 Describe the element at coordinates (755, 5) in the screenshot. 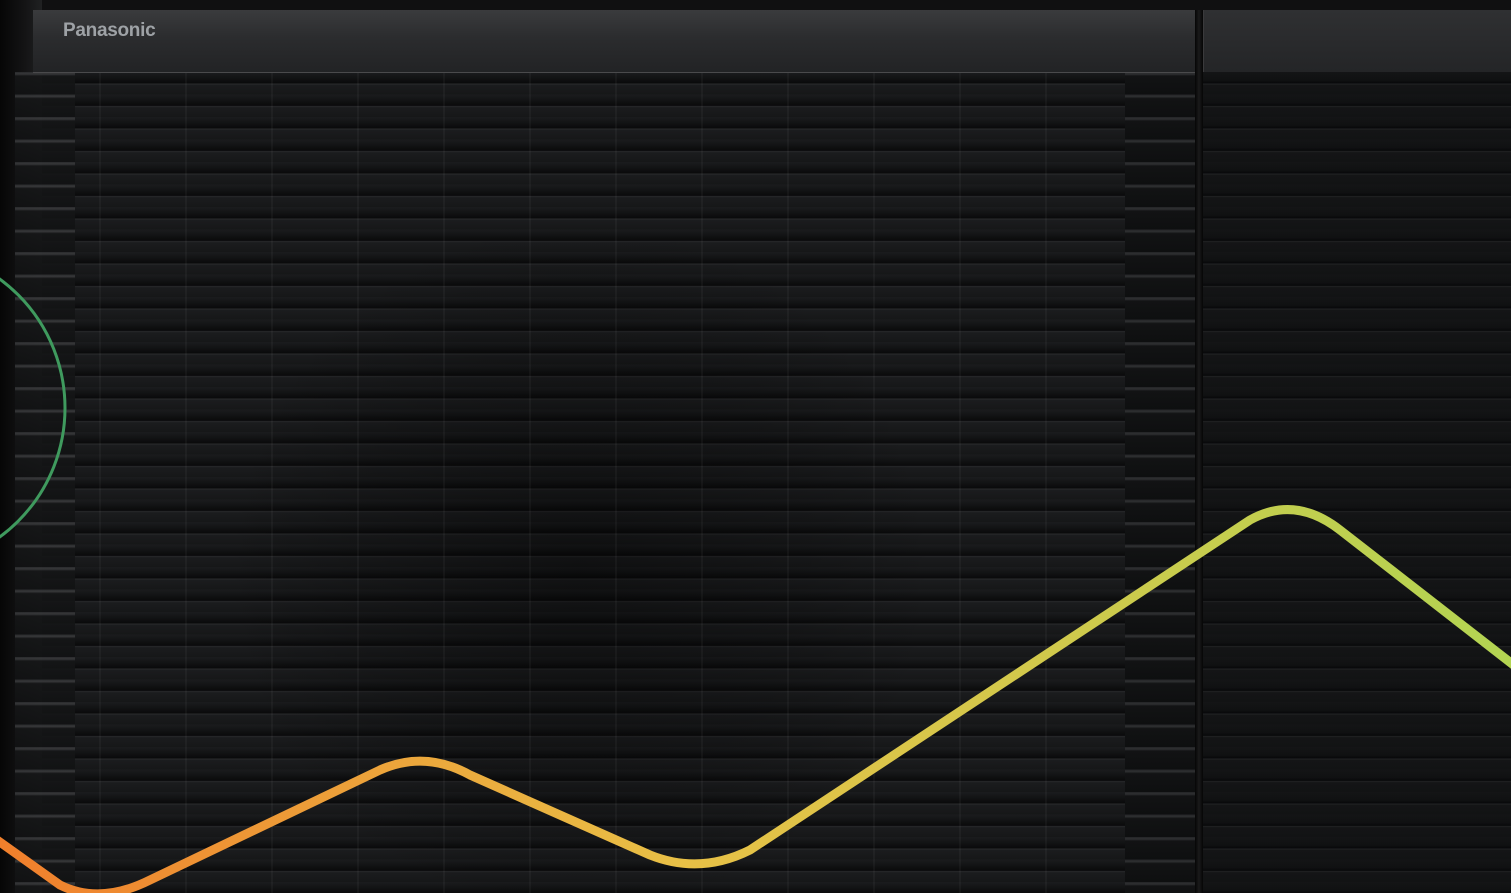

I see `top-strip` at that location.